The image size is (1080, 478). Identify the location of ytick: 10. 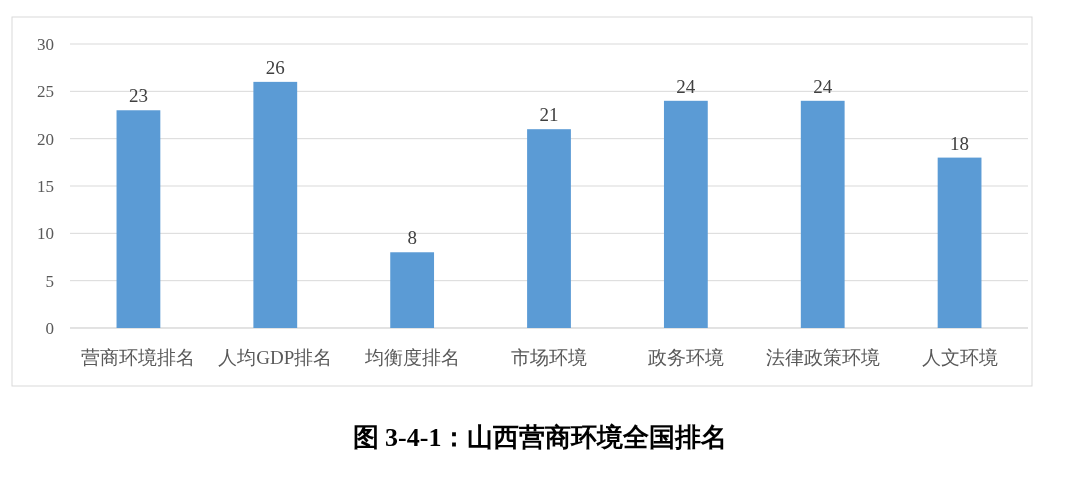
(45, 234).